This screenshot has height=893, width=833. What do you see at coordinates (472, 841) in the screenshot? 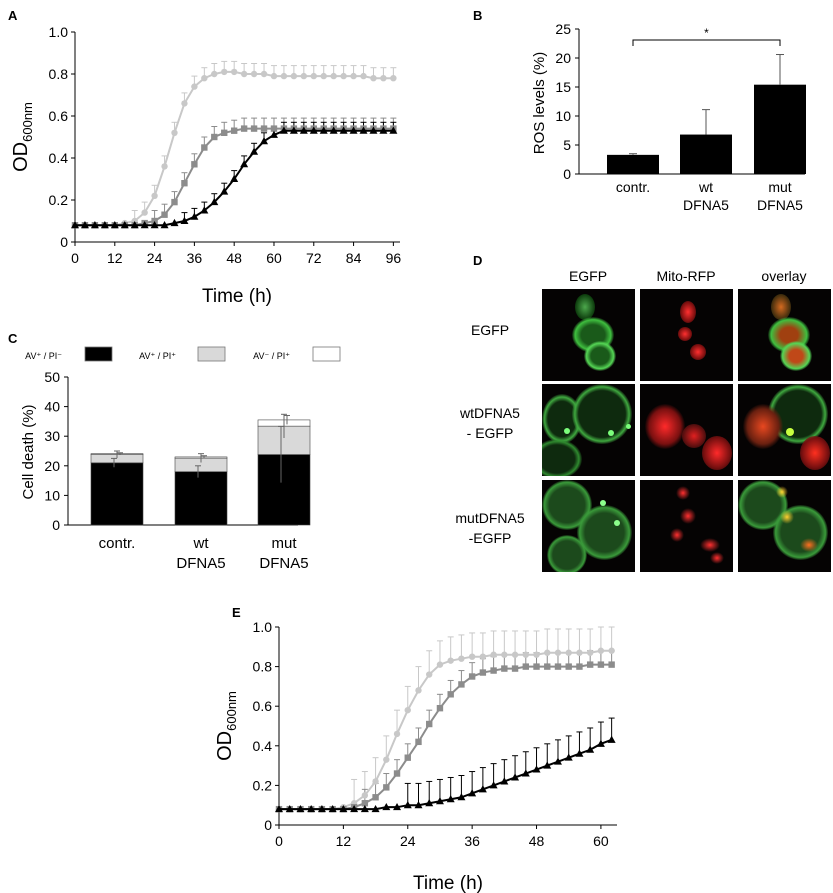
I see `x-tick-label: 36` at bounding box center [472, 841].